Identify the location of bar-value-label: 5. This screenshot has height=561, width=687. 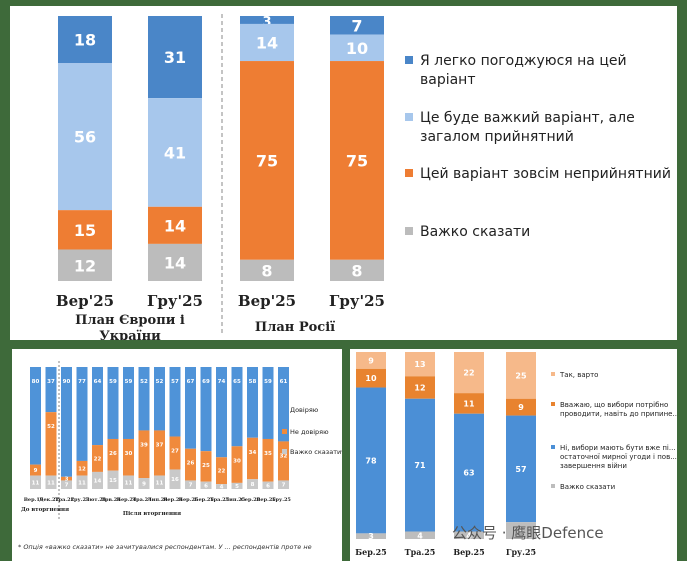
(237, 487).